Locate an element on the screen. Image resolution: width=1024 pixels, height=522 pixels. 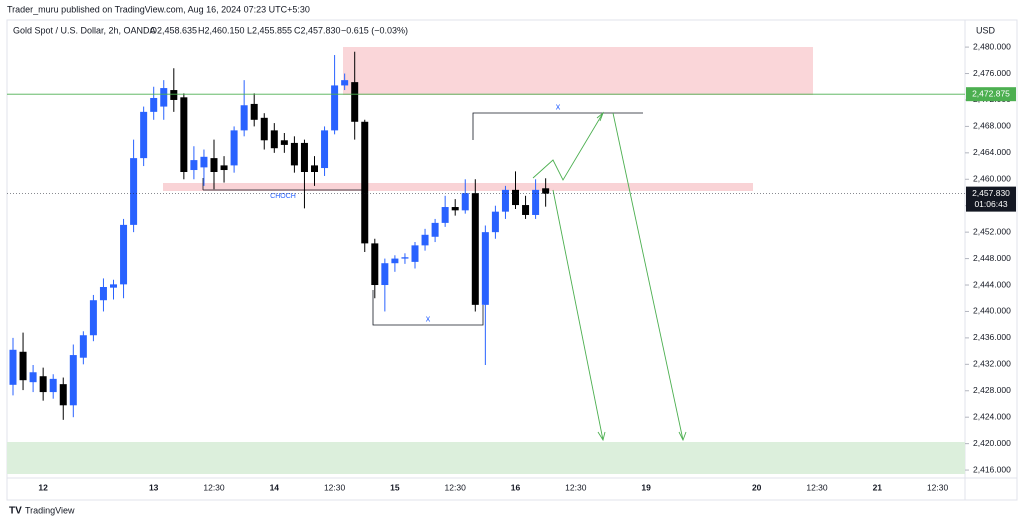
currency: USD is located at coordinates (986, 30).